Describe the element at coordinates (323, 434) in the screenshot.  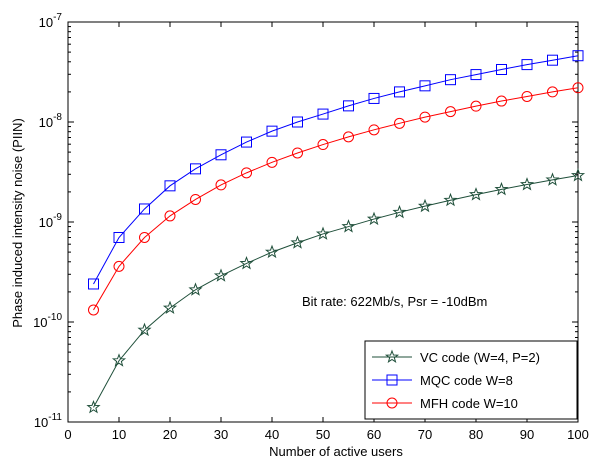
I see `x-tick-label: 50` at that location.